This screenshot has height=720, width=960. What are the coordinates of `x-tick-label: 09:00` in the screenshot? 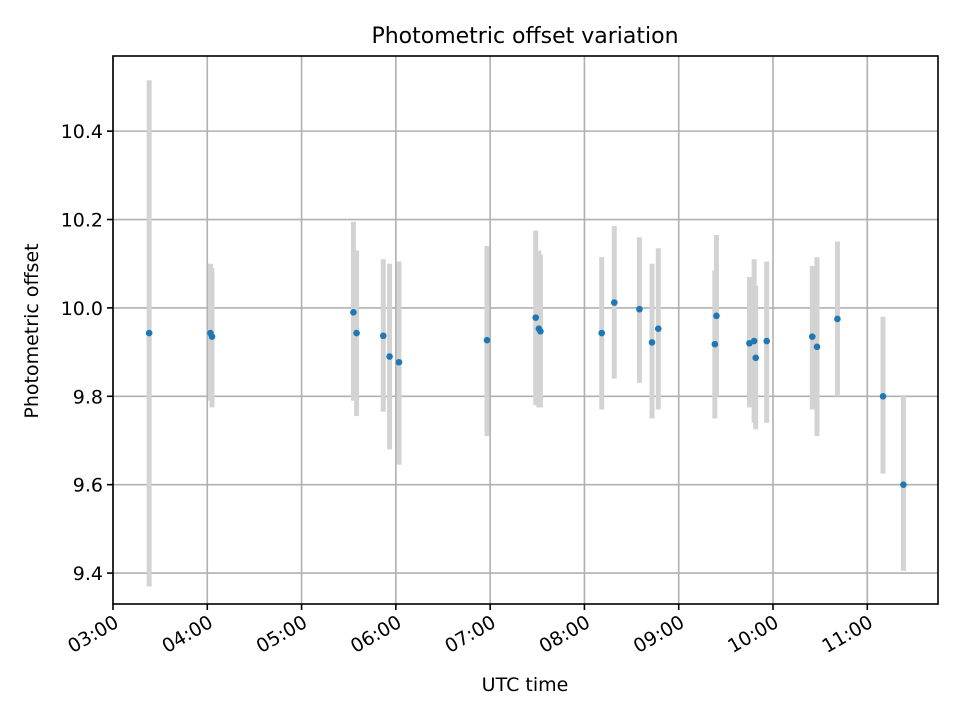 It's located at (659, 634).